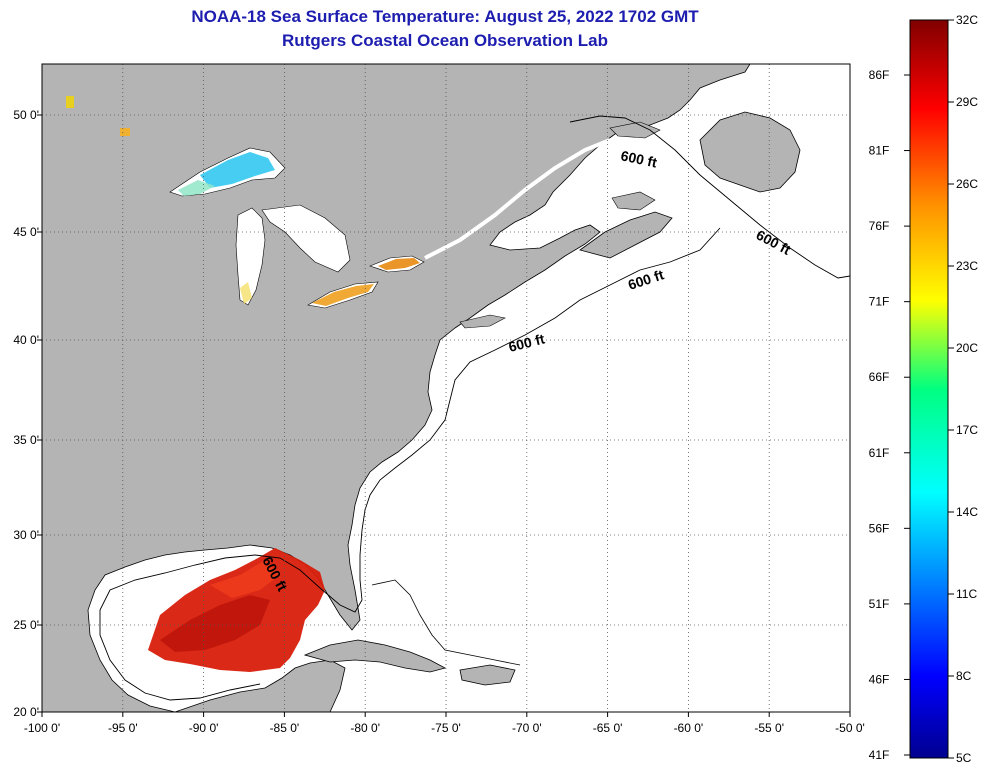 Image resolution: width=984 pixels, height=770 pixels. I want to click on longitude-label: -70 0', so click(527, 728).